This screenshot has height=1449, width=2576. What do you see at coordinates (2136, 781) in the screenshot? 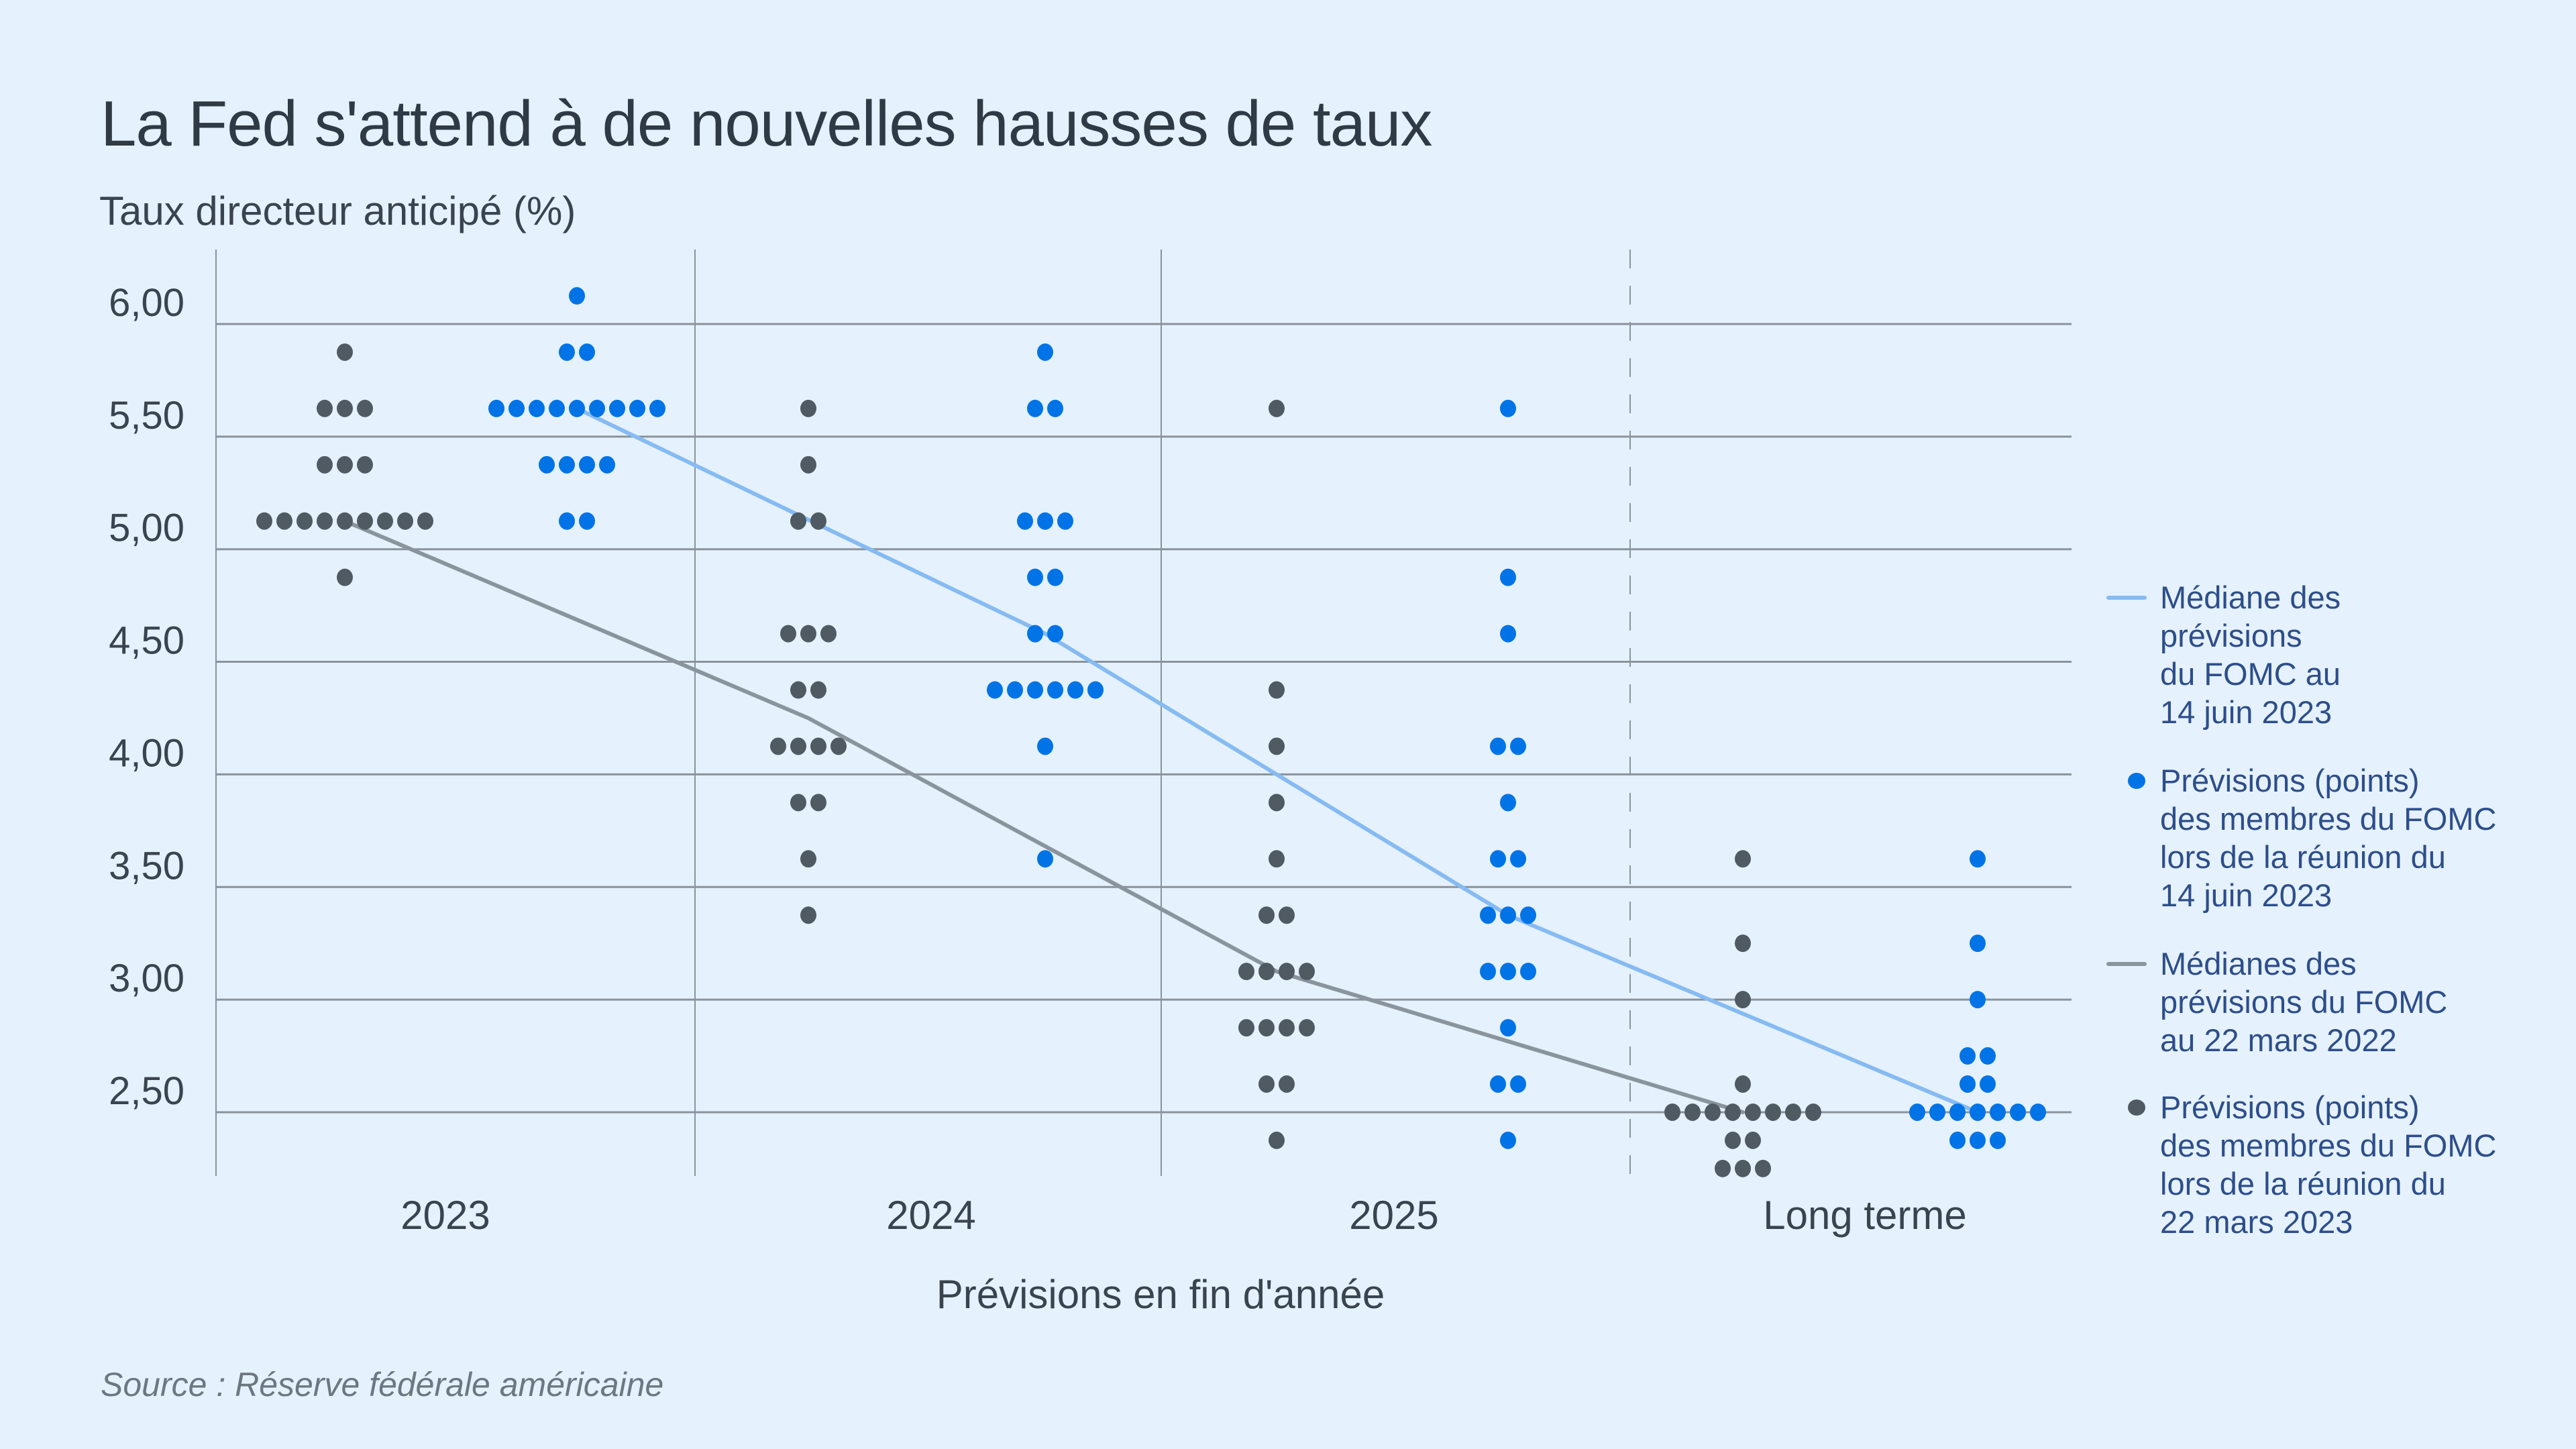
I see `legend-dot-icon` at bounding box center [2136, 781].